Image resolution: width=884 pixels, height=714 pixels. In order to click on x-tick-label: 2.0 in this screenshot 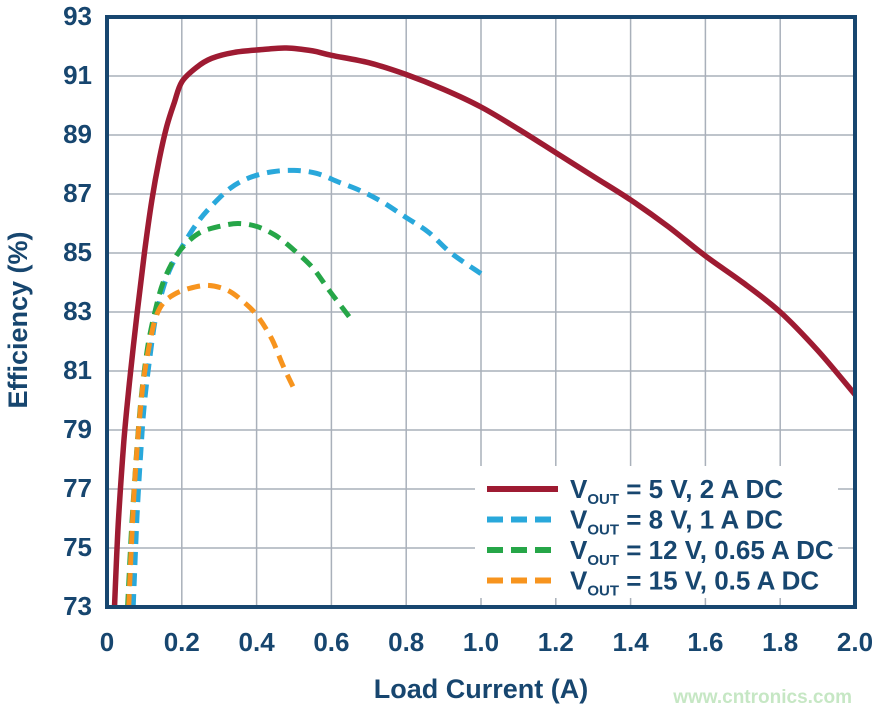, I will do `click(855, 642)`.